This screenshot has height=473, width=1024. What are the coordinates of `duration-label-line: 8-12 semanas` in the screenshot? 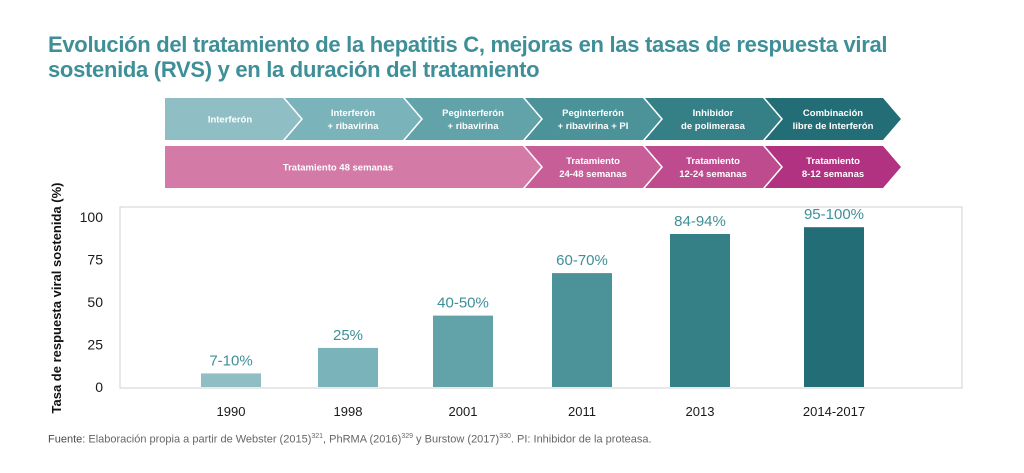 It's located at (833, 174).